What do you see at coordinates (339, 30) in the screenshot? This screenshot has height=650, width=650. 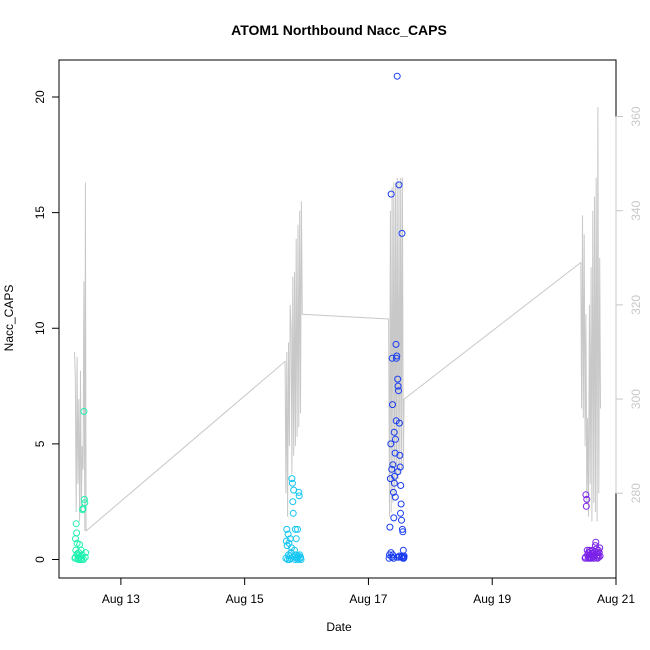 I see `chart-title: ATOM1 Northbound Nacc_CAPS` at bounding box center [339, 30].